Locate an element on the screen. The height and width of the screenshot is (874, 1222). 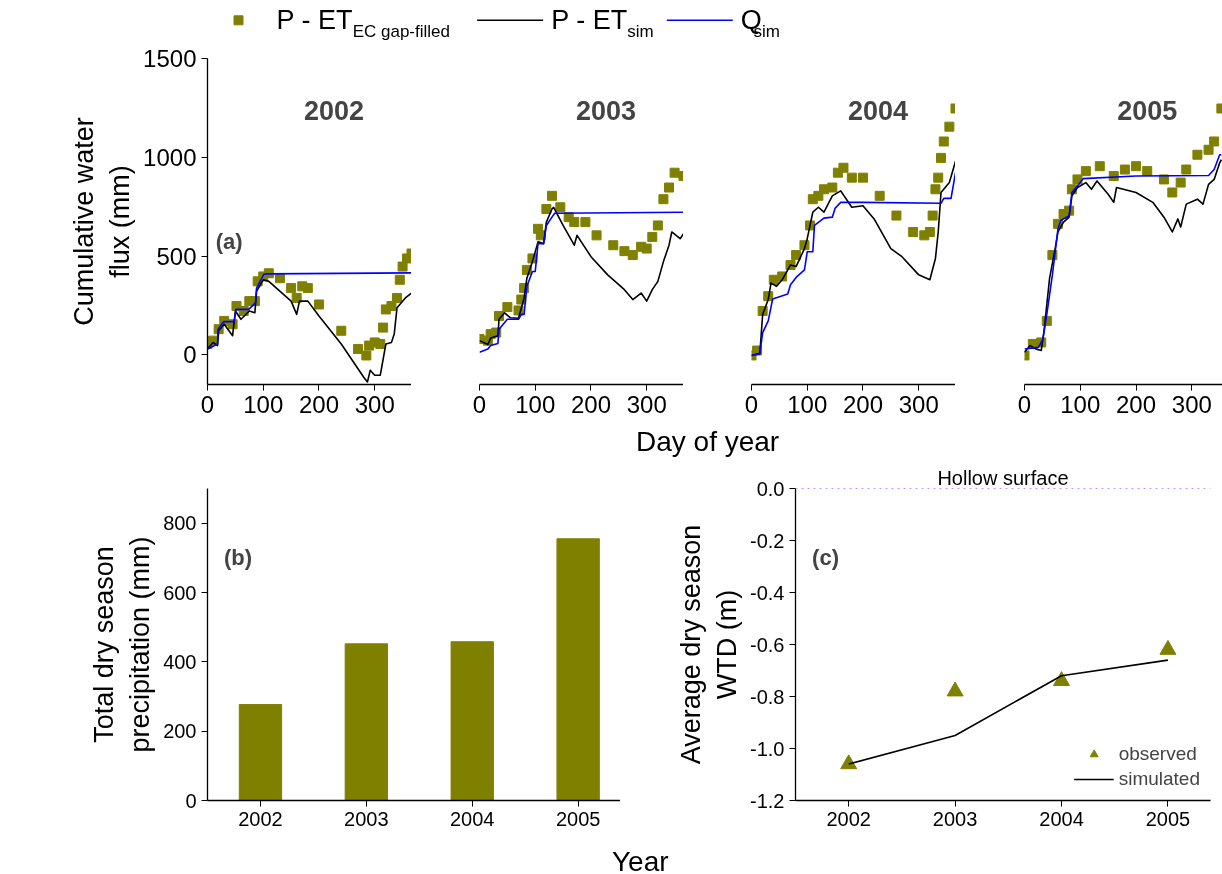
y-tick-label: -1.0 is located at coordinates (767, 748).